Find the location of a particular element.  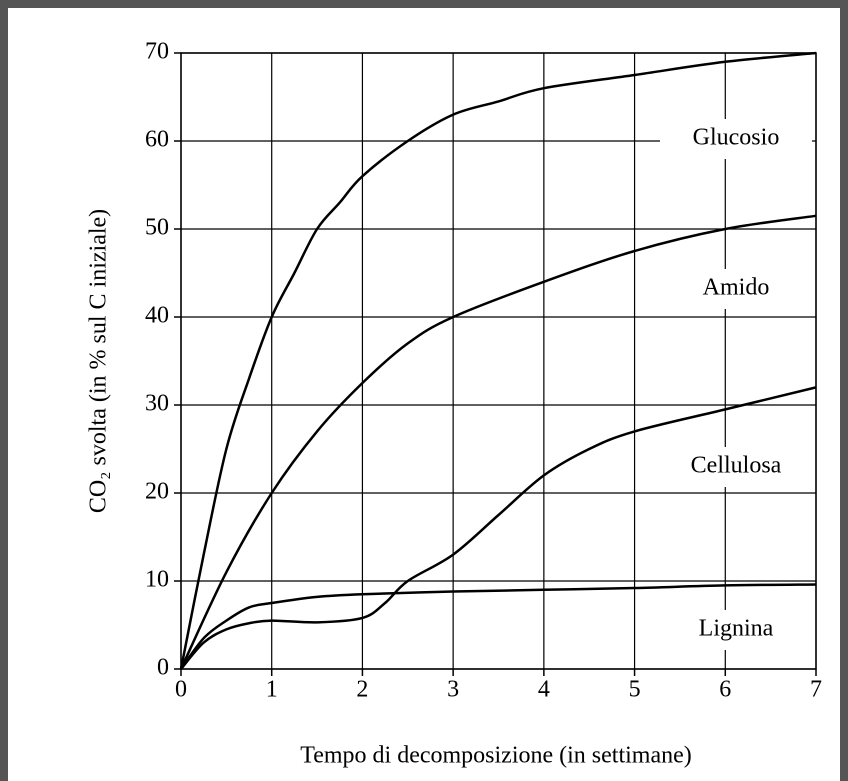

y-tick-label: 30 is located at coordinates (157, 404).